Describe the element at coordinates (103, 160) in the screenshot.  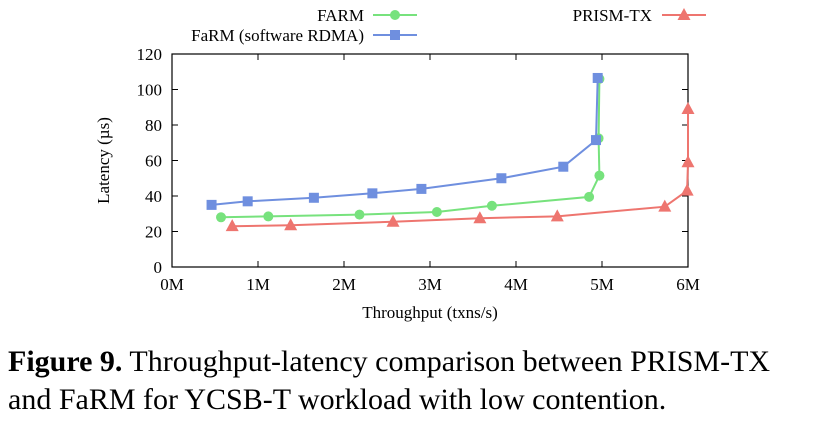
I see `y-axis-label: Latency (µs)` at that location.